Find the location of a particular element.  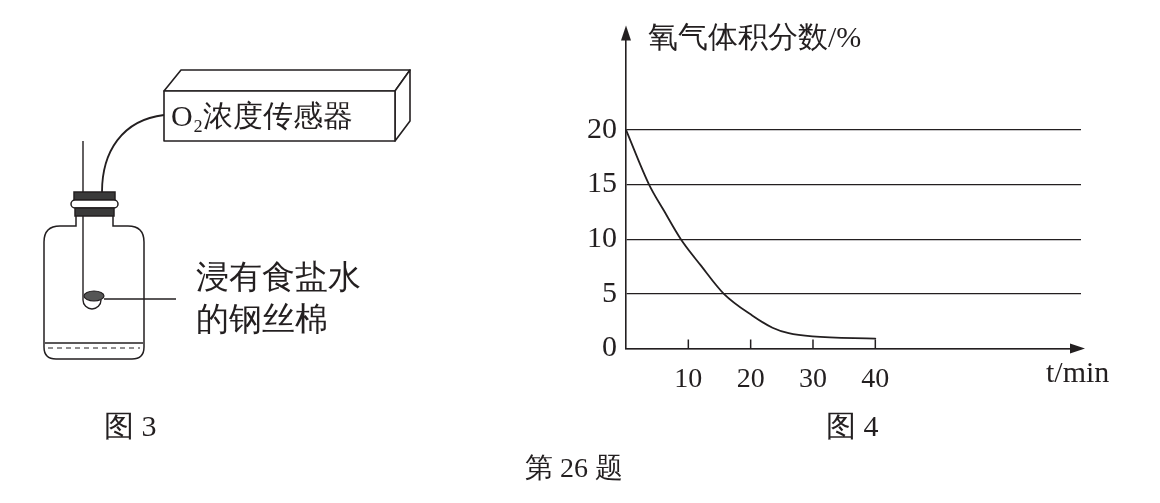

text: O₂浓度传感器 is located at coordinates (262, 116).